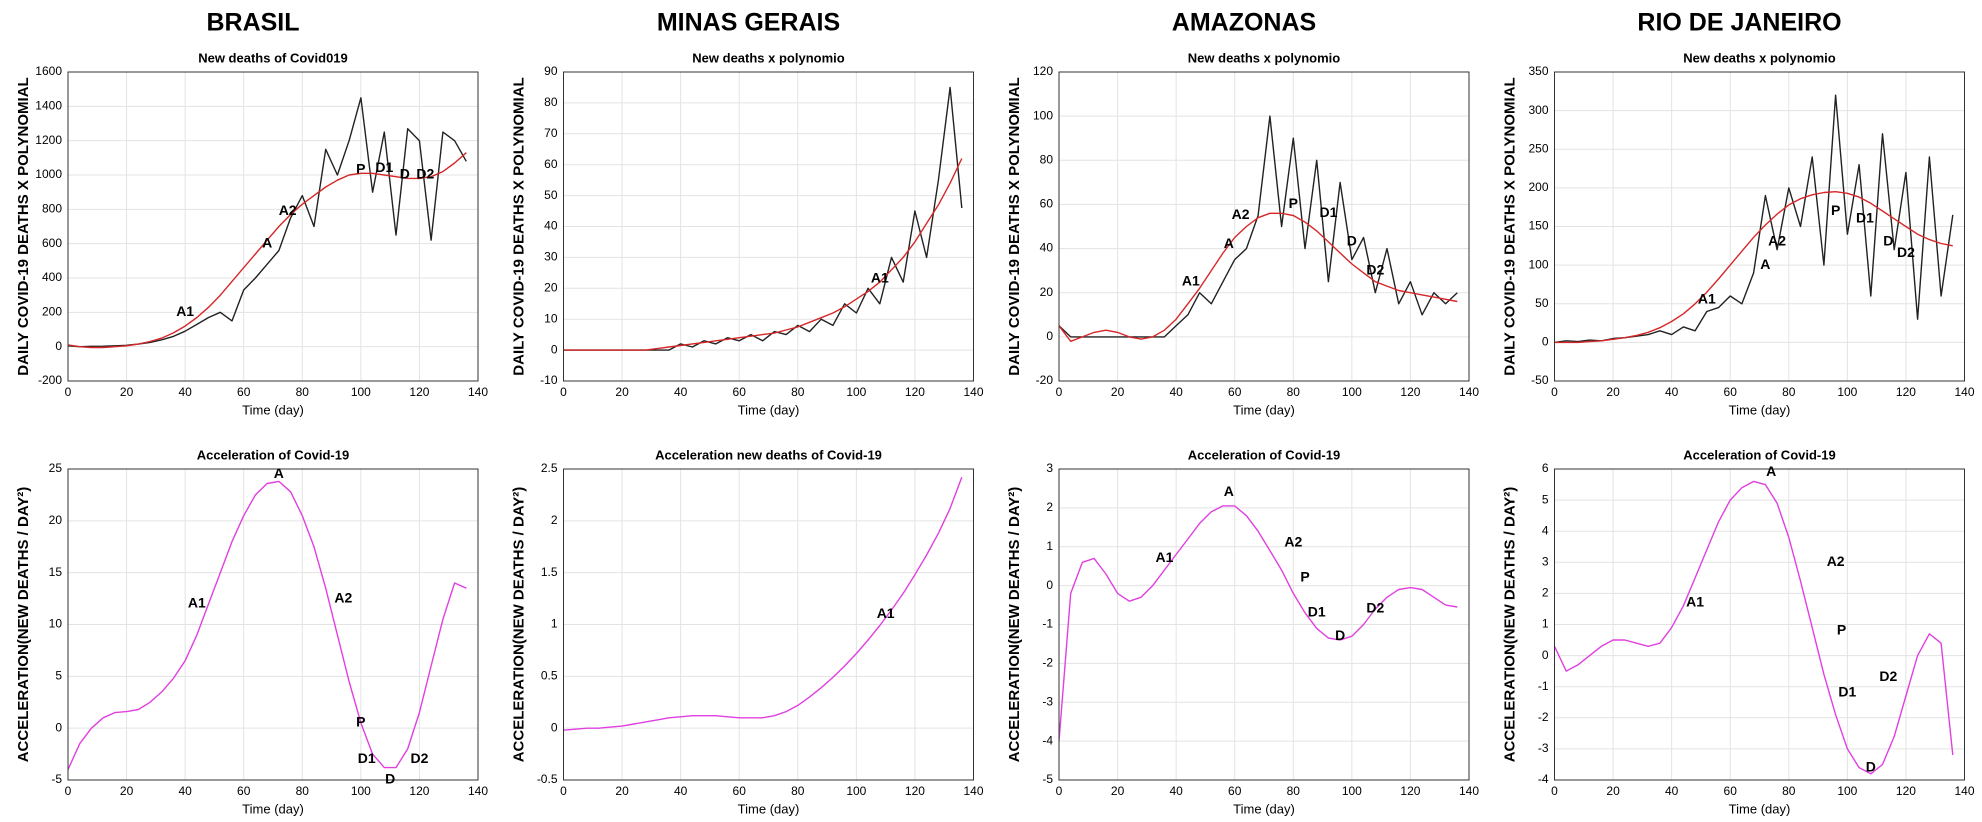 The height and width of the screenshot is (822, 1982). Describe the element at coordinates (551, 257) in the screenshot. I see `y-tick-label: 30` at that location.